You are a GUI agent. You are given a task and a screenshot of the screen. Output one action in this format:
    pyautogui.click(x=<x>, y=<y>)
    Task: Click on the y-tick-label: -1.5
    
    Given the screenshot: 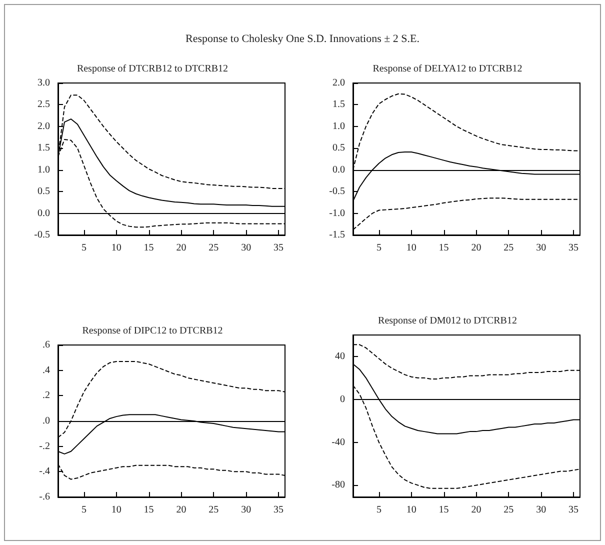 What is the action you would take?
    pyautogui.click(x=337, y=235)
    